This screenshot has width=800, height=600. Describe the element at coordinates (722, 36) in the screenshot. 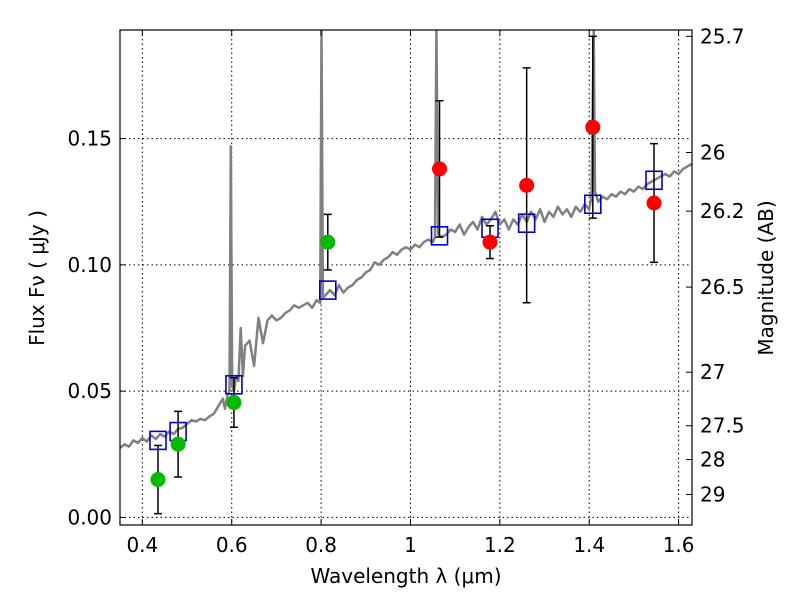

I see `y2-tick-label: 25.7` at that location.